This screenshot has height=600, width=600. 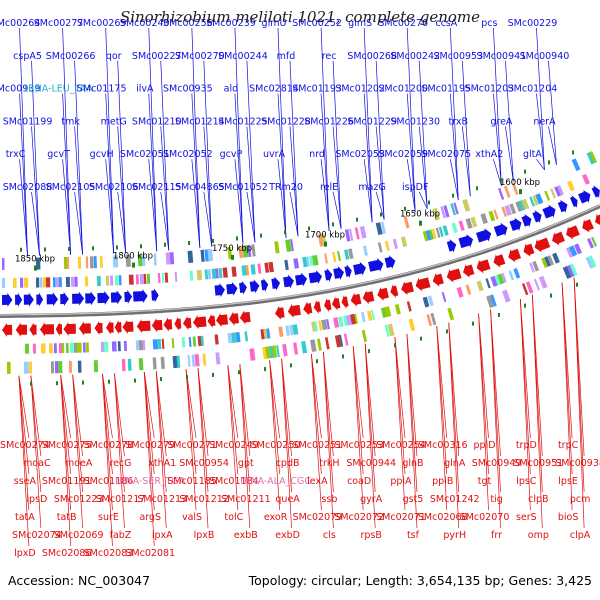 I want to click on gene-label: gcvP, so click(x=231, y=154).